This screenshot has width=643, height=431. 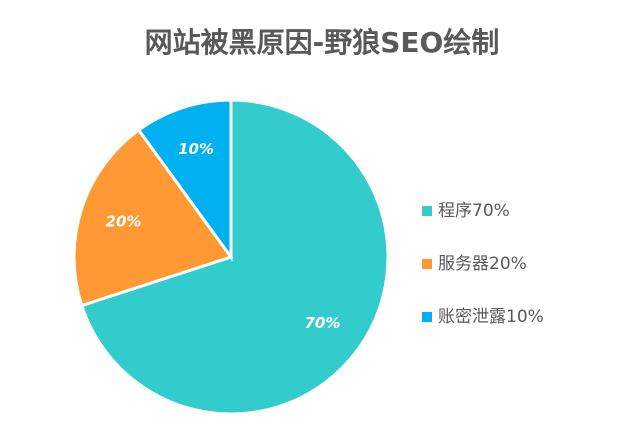 I want to click on data-label: 20%, so click(x=124, y=222).